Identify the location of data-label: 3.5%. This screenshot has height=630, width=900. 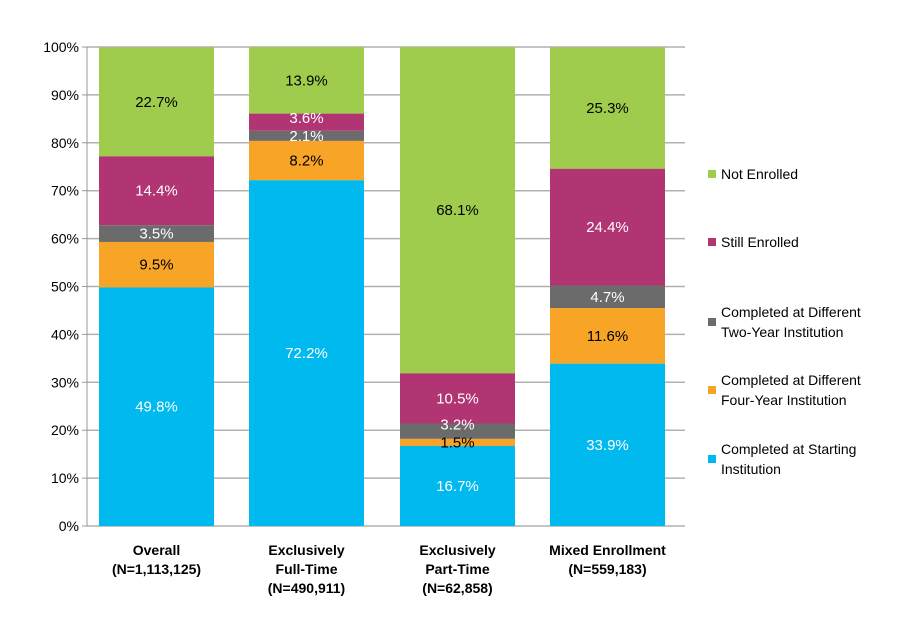
(156, 234).